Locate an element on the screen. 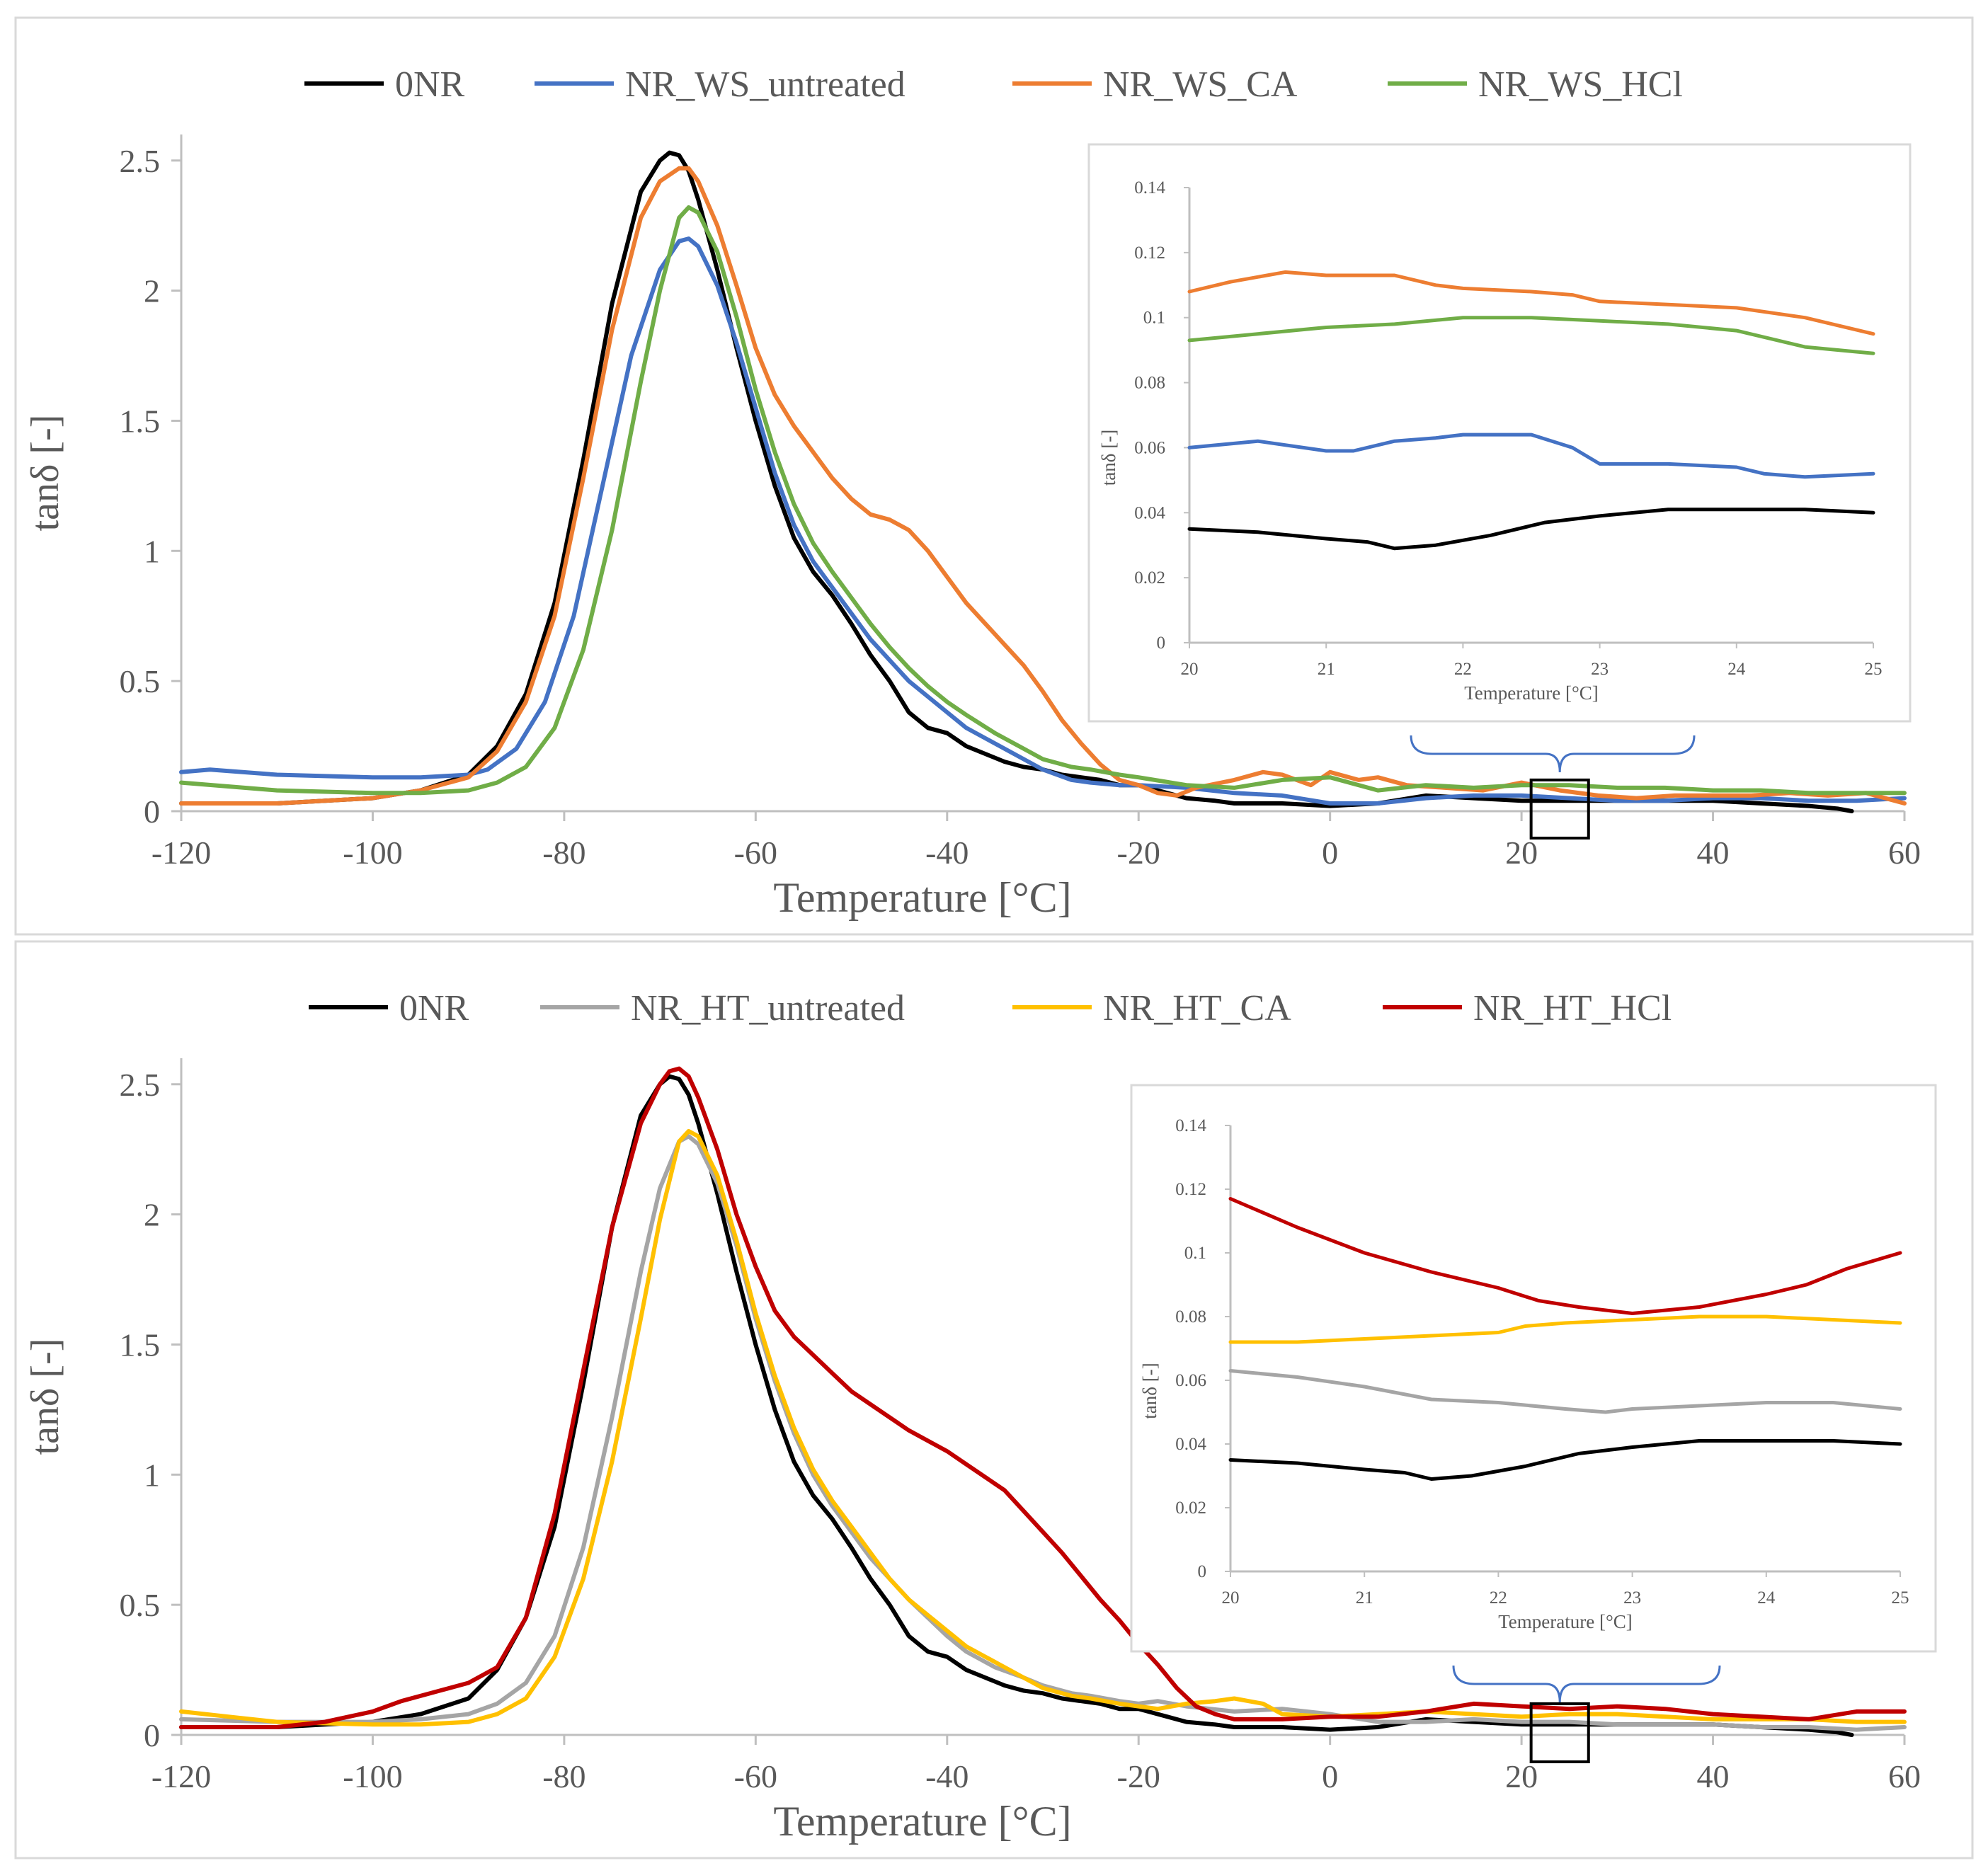 The image size is (1988, 1868). inset-series-line-nr-ws-hcl is located at coordinates (1531, 335).